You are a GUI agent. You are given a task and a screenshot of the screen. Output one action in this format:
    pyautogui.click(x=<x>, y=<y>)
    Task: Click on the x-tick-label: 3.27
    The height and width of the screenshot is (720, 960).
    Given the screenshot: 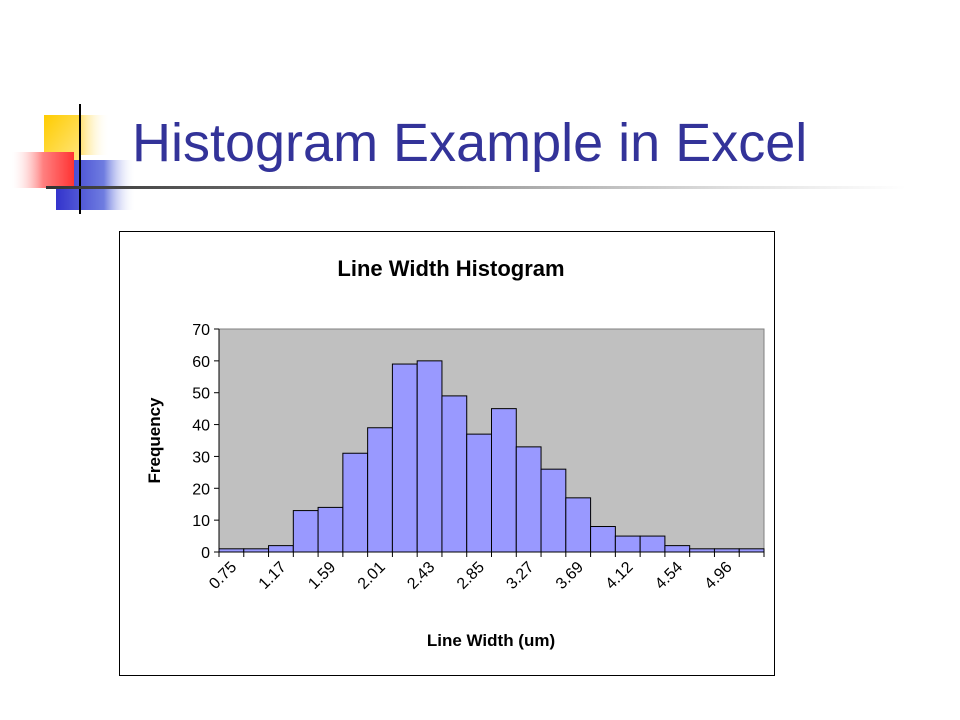 What is the action you would take?
    pyautogui.click(x=520, y=576)
    